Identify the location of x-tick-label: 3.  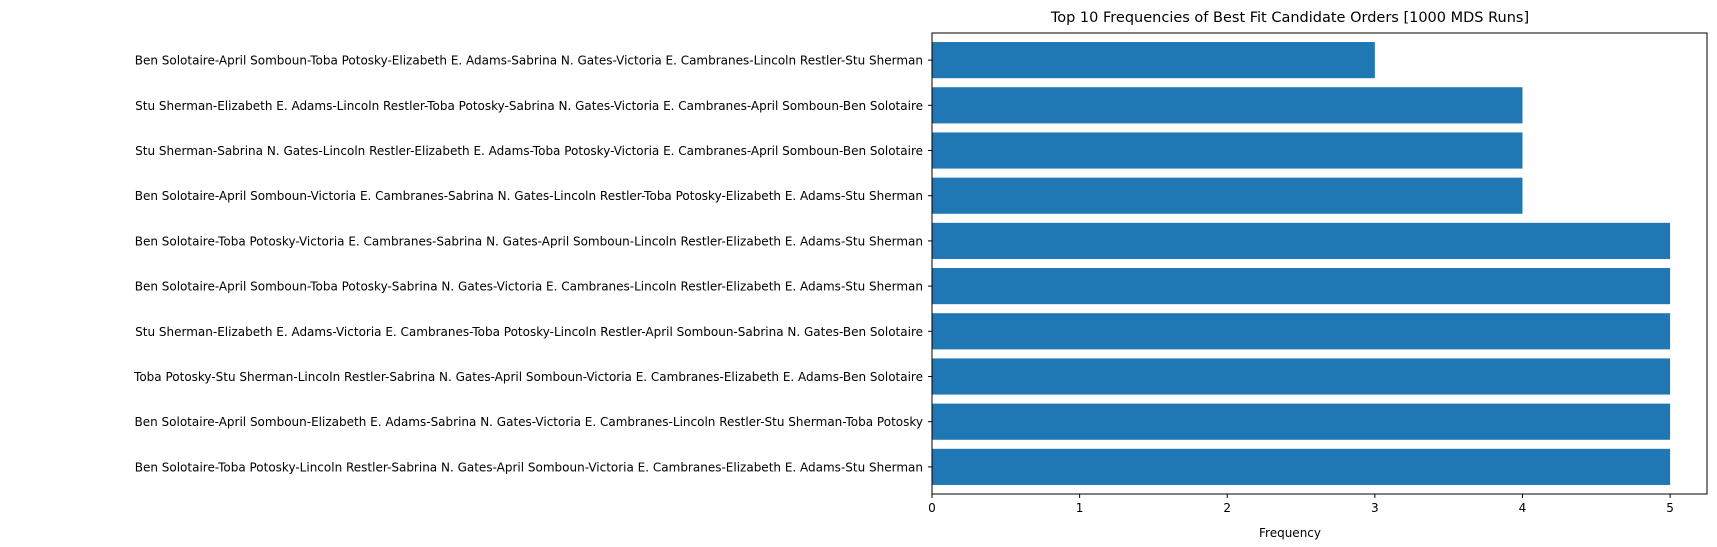
(1375, 508).